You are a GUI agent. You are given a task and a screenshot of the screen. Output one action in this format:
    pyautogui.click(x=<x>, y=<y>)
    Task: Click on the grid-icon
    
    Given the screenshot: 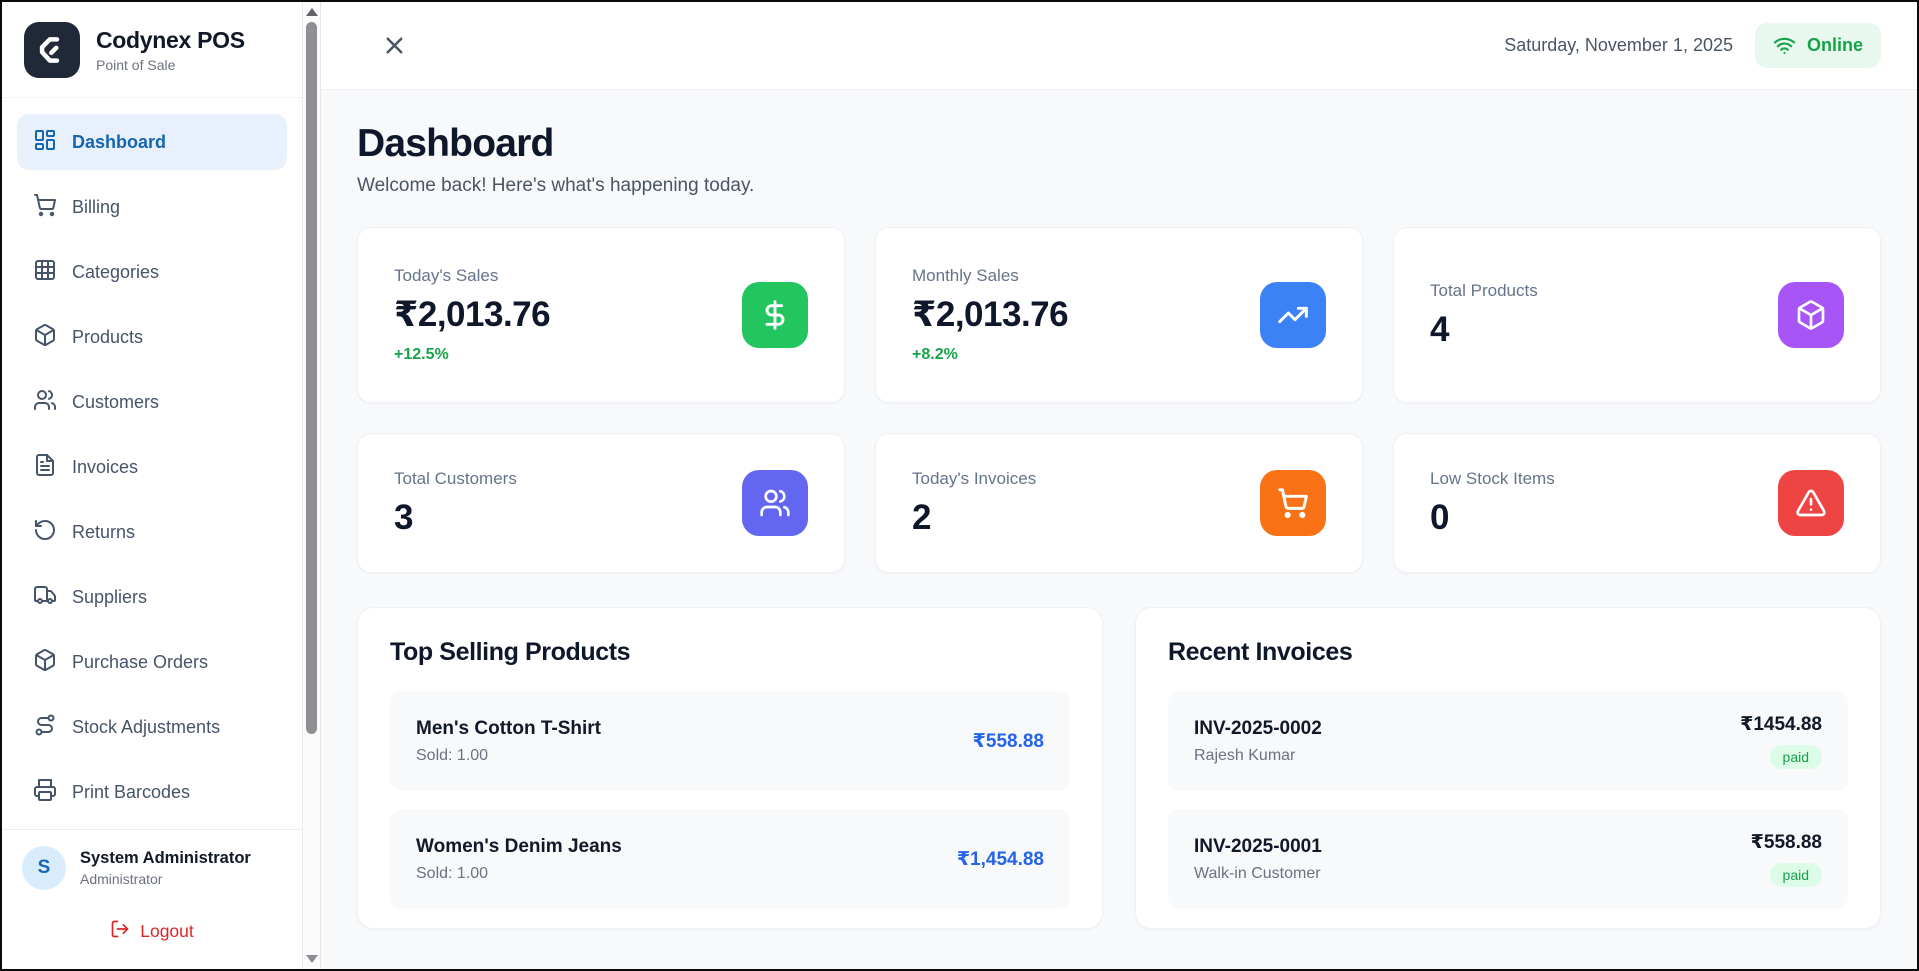 What is the action you would take?
    pyautogui.click(x=45, y=272)
    